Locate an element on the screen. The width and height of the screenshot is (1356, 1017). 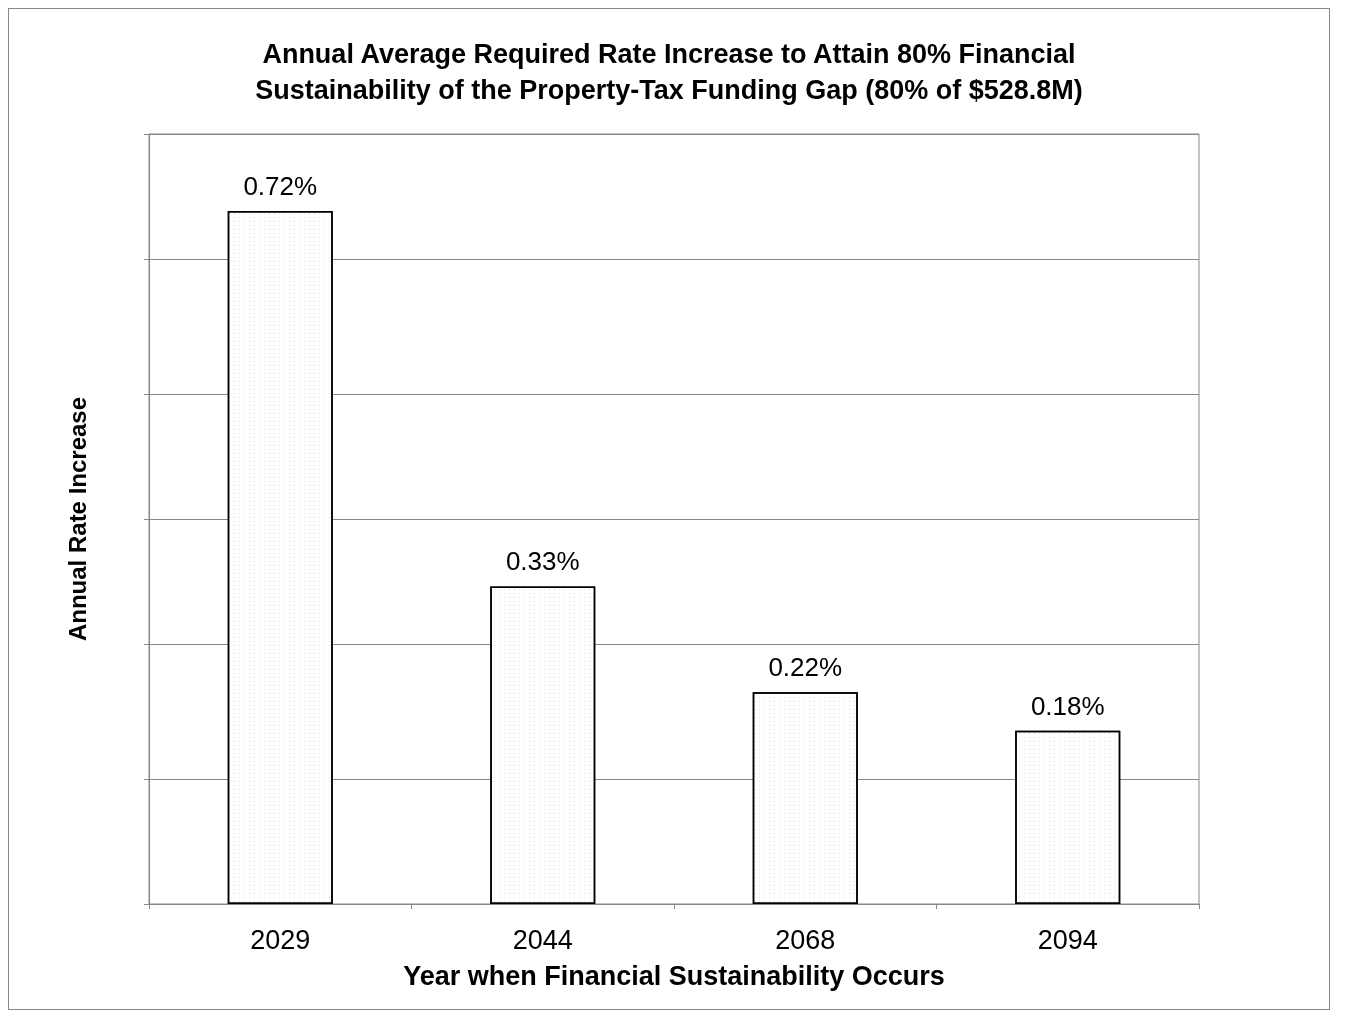
x-tick-label: 2094 is located at coordinates (1067, 939).